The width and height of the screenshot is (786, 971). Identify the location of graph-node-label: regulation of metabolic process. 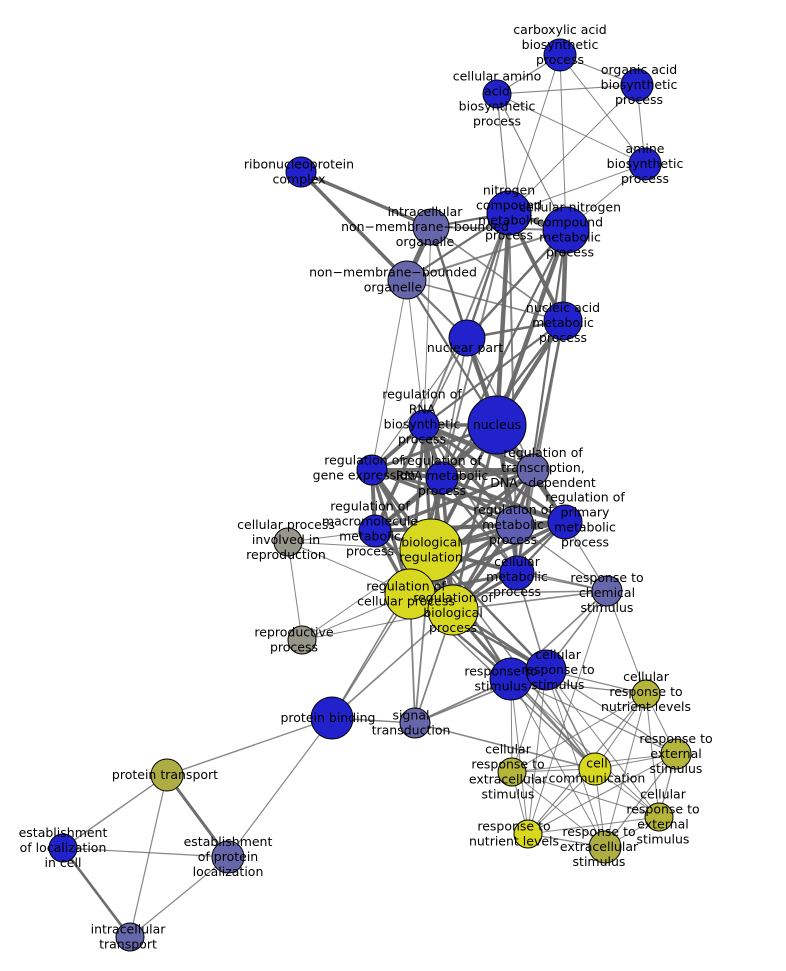
(513, 524).